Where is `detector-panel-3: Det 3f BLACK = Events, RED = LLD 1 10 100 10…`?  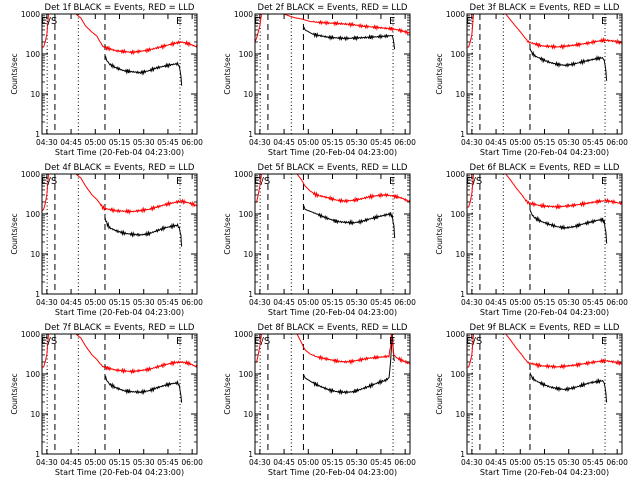
detector-panel-3: Det 3f BLACK = Events, RED = LLD 1 10 100 10… is located at coordinates (531, 80).